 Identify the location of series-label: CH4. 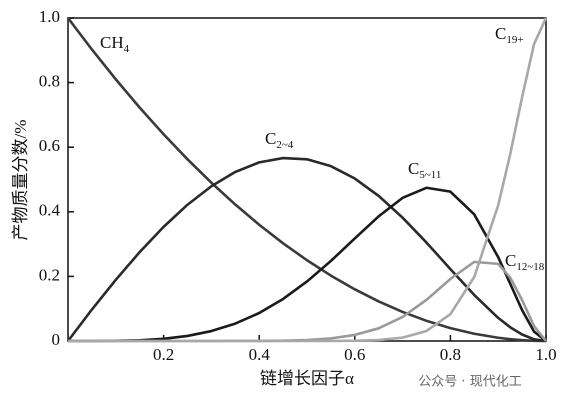
(115, 44).